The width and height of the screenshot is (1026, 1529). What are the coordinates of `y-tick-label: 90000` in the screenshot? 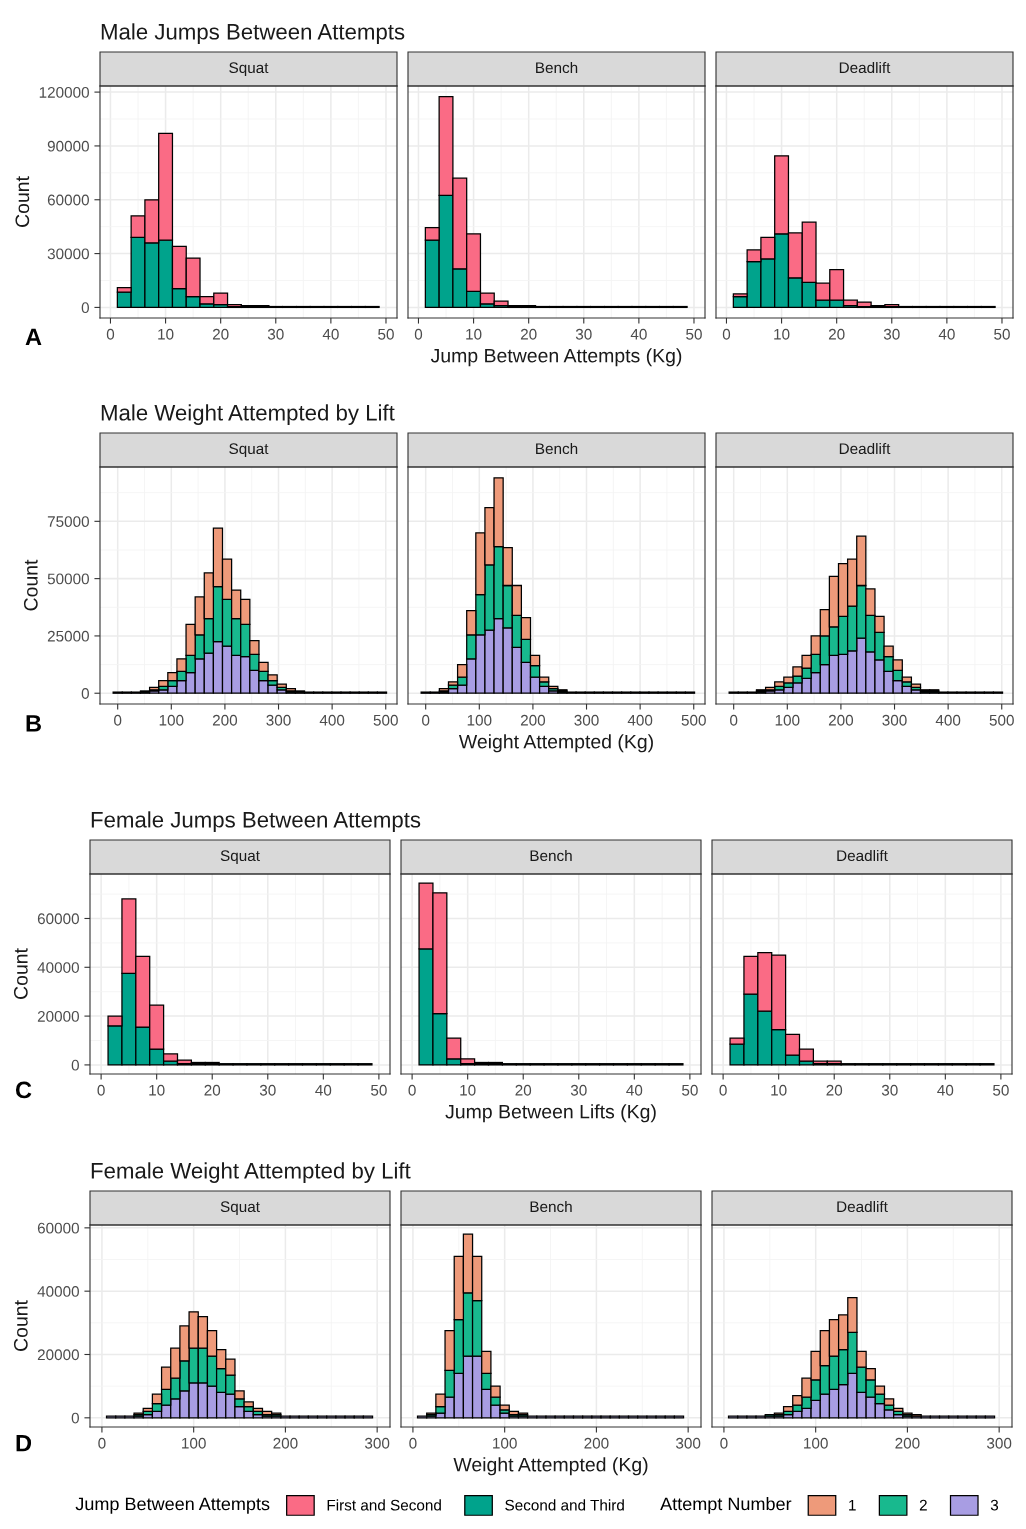 It's located at (68, 146).